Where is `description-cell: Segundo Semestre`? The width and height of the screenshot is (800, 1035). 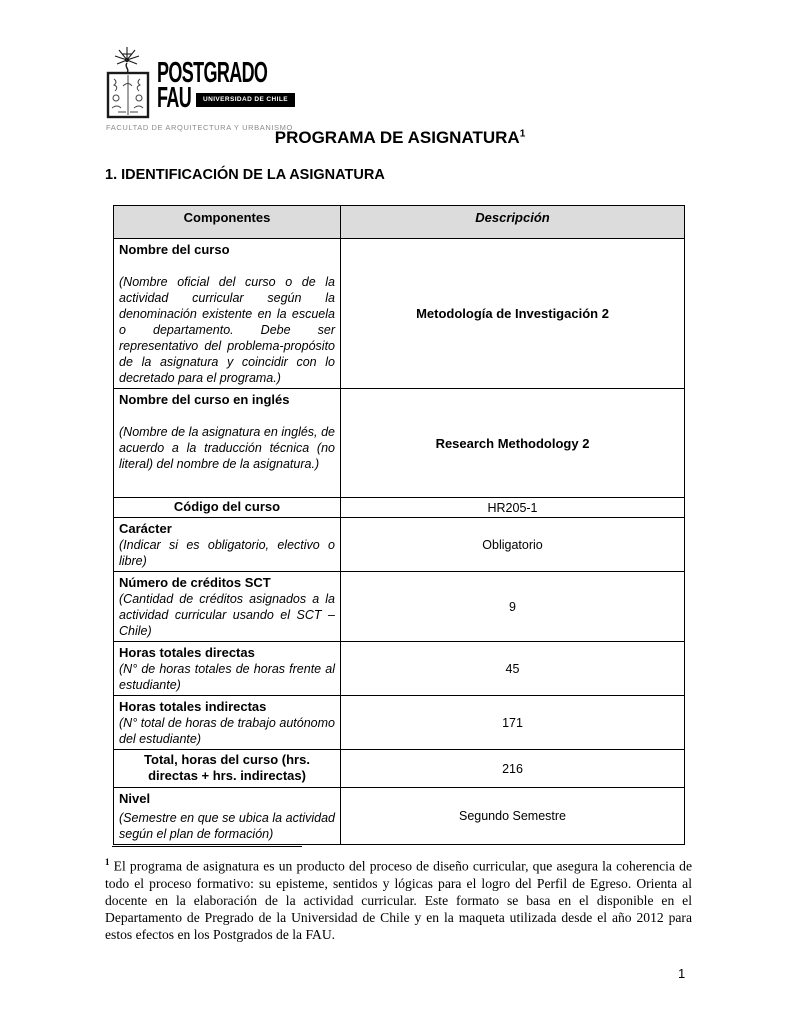
description-cell: Segundo Semestre is located at coordinates (512, 816).